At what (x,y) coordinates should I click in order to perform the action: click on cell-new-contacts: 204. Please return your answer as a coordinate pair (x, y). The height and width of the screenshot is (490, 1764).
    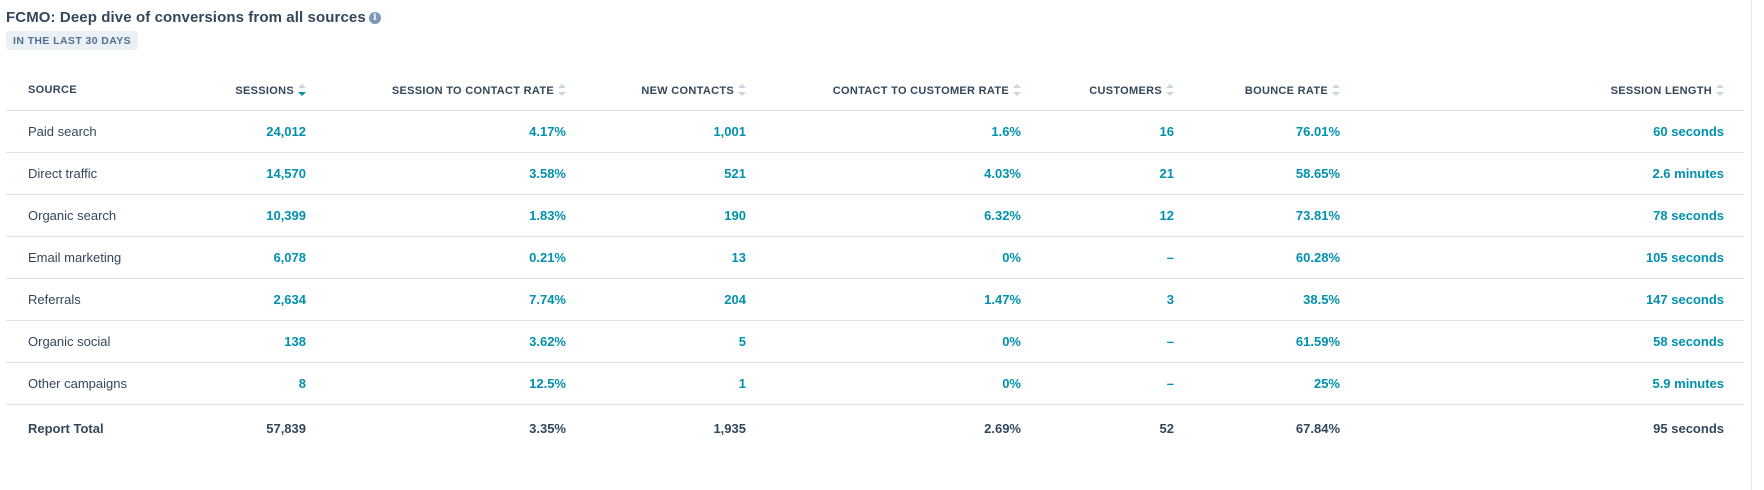
    Looking at the image, I should click on (676, 299).